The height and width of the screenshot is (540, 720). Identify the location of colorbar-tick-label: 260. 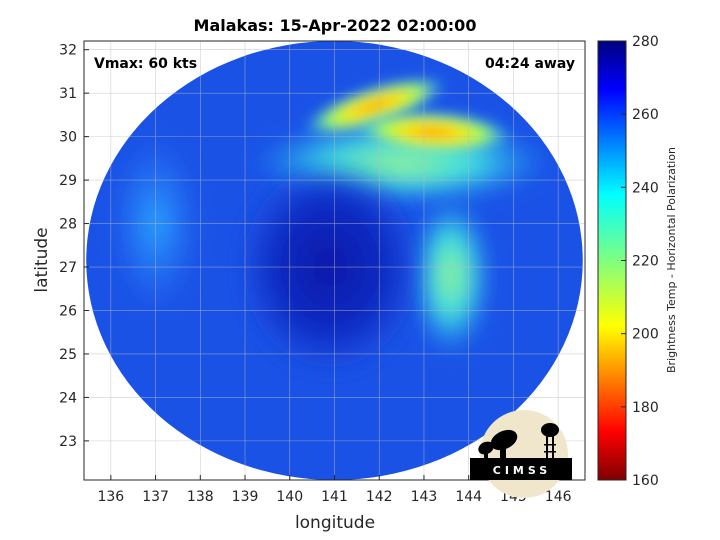
(645, 115).